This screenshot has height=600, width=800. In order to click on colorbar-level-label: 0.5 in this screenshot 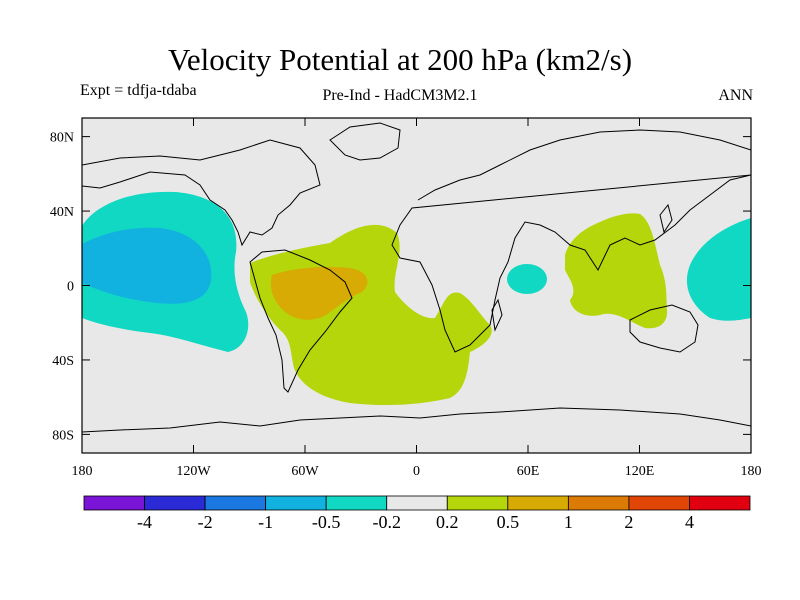, I will do `click(508, 522)`.